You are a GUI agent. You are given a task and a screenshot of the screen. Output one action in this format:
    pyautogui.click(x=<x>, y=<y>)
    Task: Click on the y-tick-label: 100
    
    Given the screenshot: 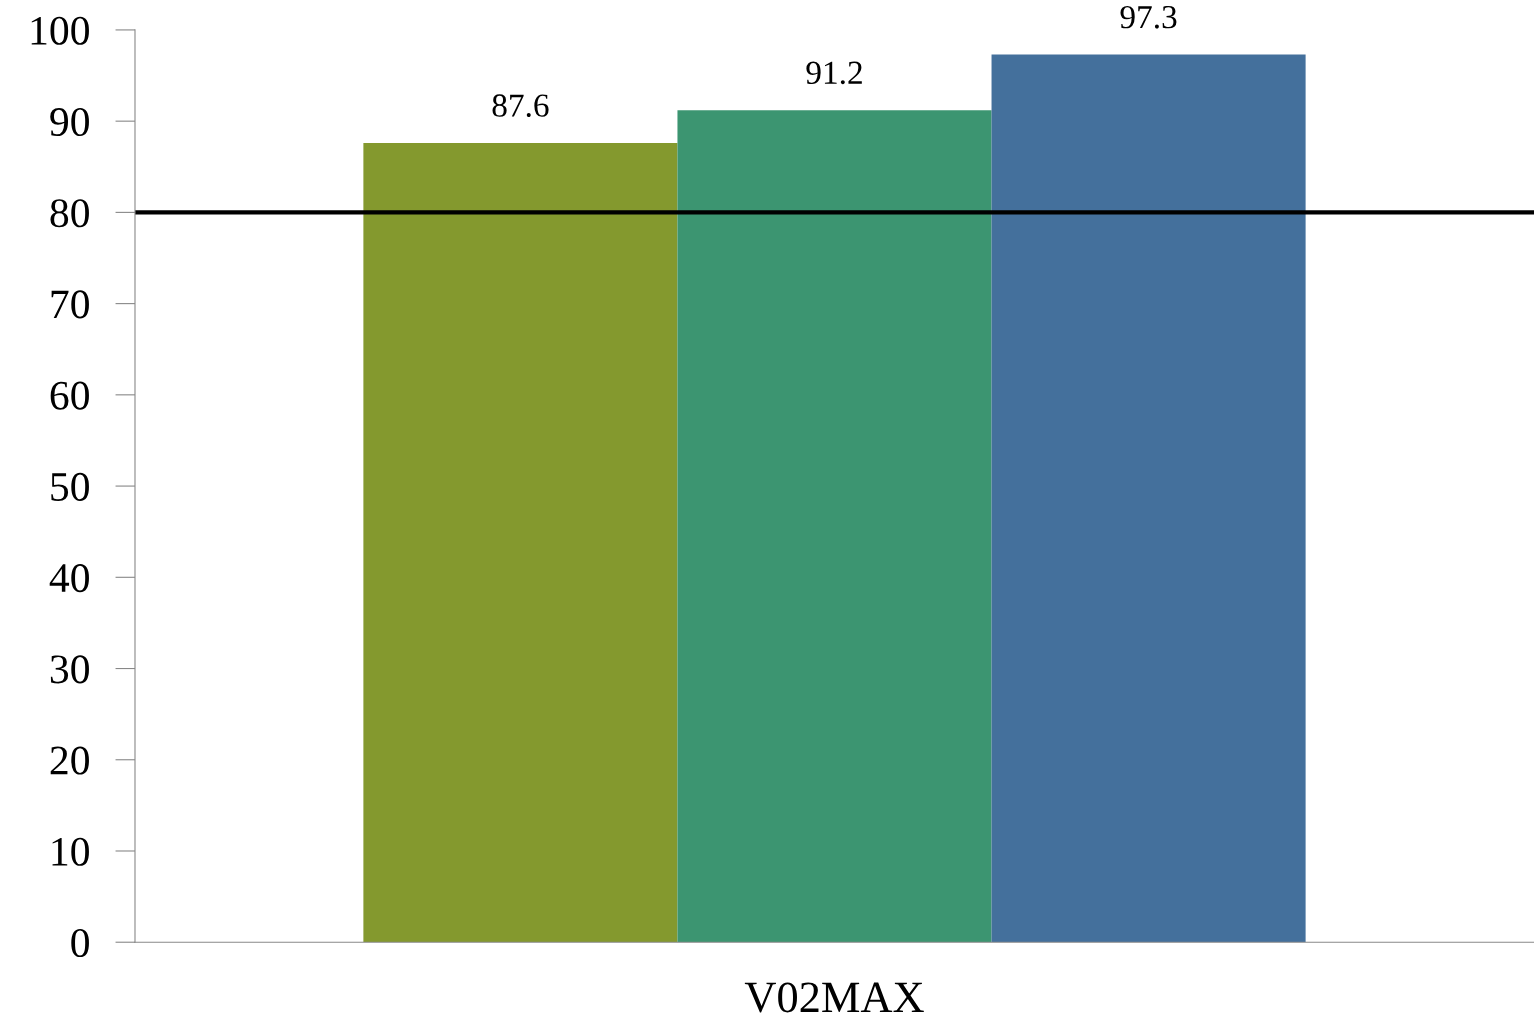 What is the action you would take?
    pyautogui.click(x=60, y=30)
    